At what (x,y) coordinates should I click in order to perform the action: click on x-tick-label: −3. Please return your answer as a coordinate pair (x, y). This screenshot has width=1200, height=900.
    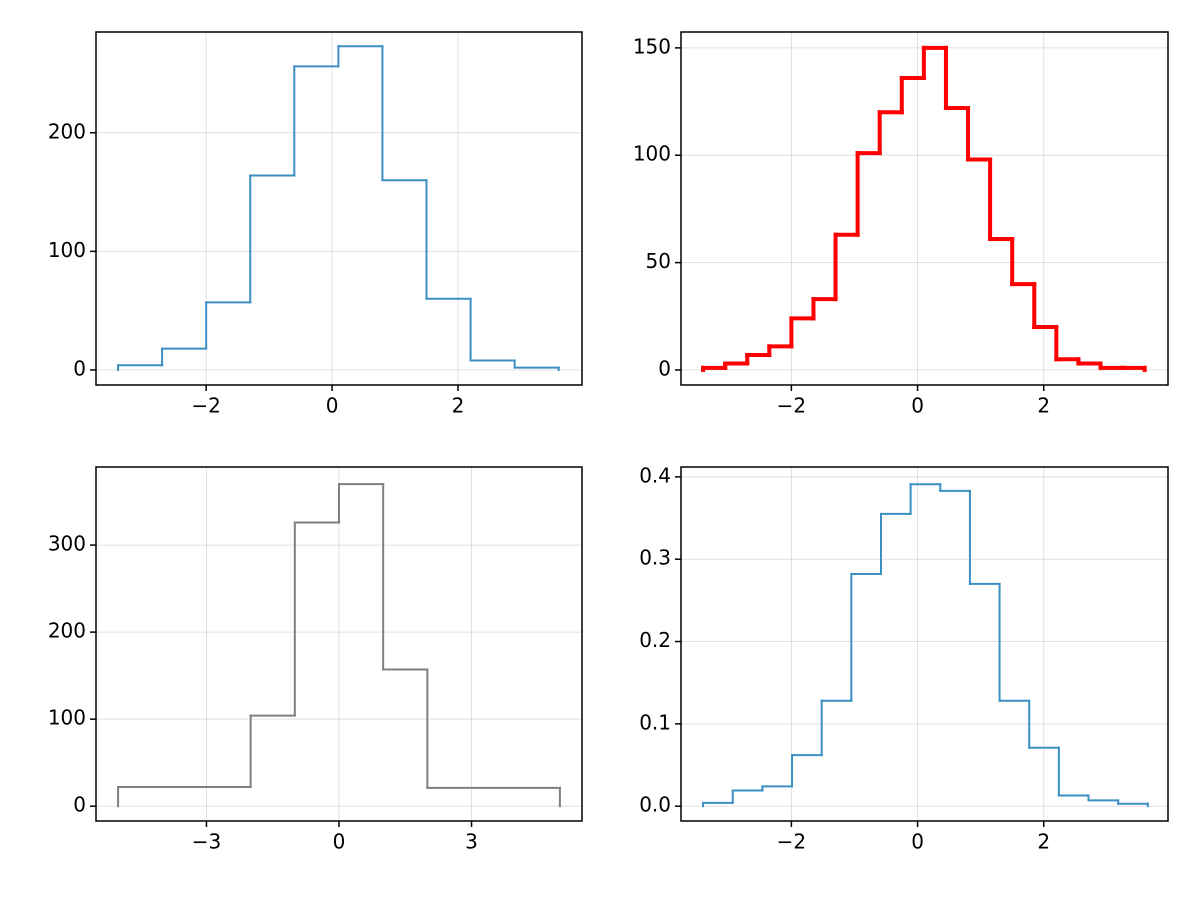
    Looking at the image, I should click on (206, 842).